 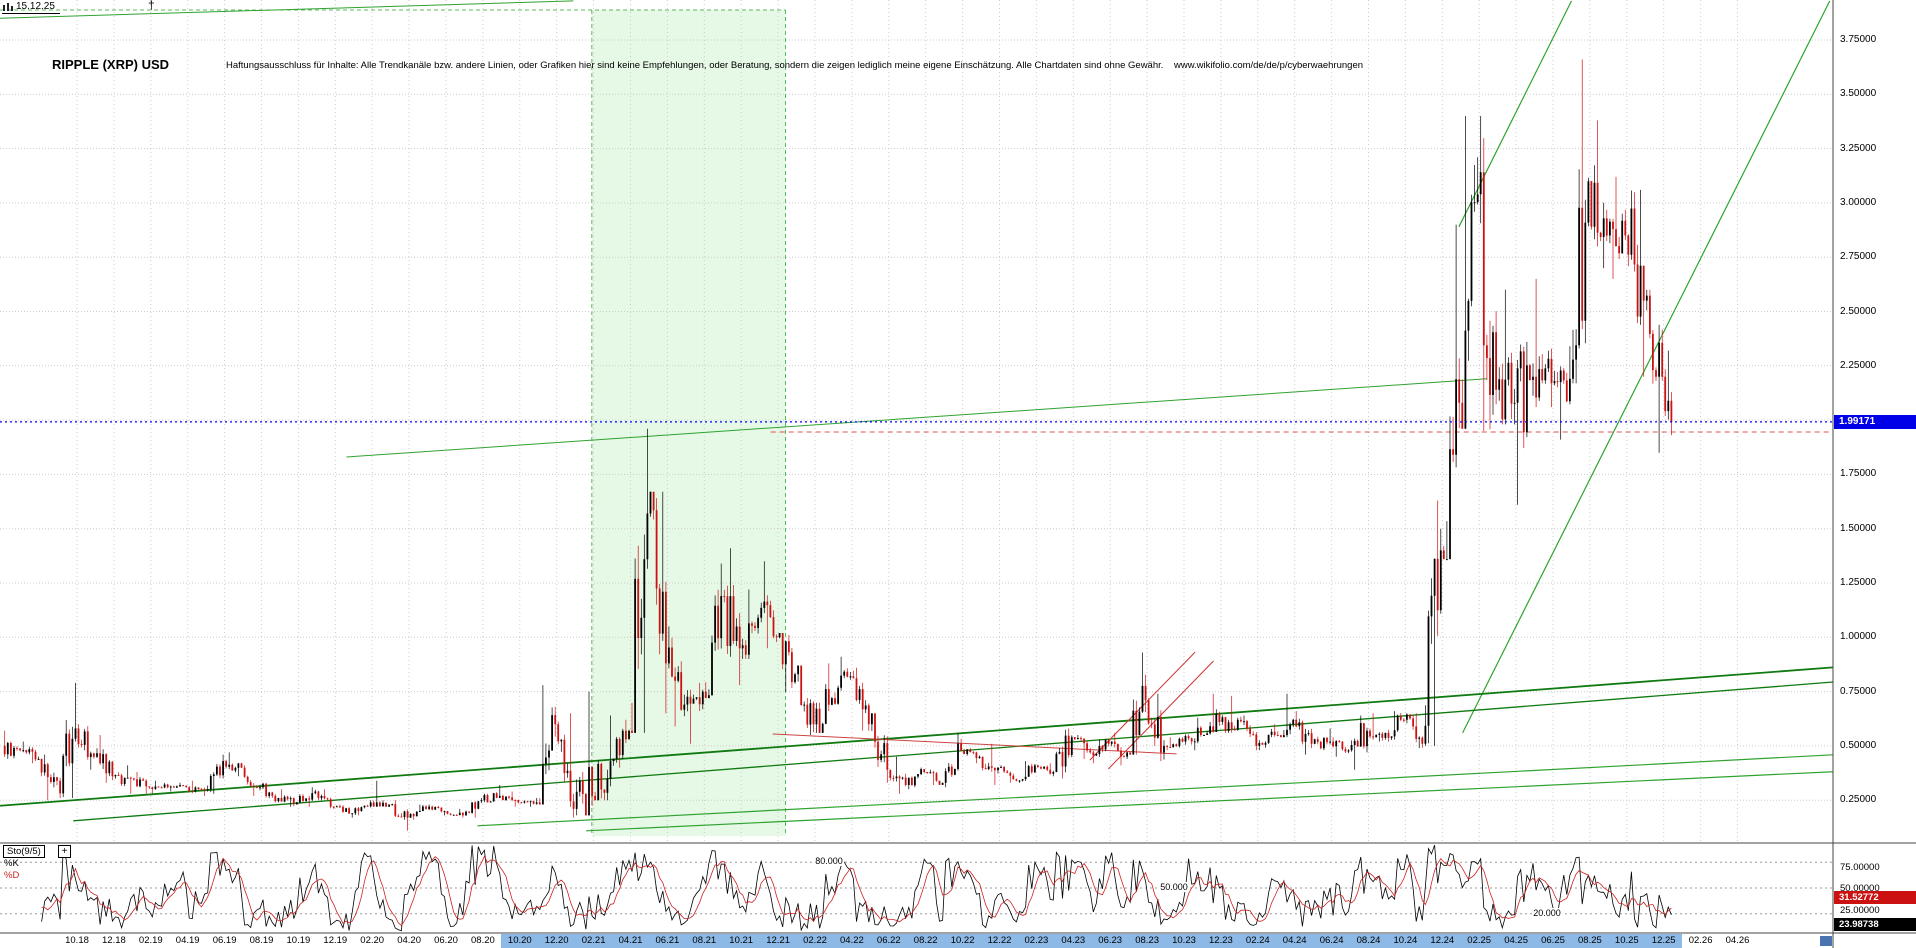 What do you see at coordinates (1858, 257) in the screenshot?
I see `price-tick-label: 2.75000` at bounding box center [1858, 257].